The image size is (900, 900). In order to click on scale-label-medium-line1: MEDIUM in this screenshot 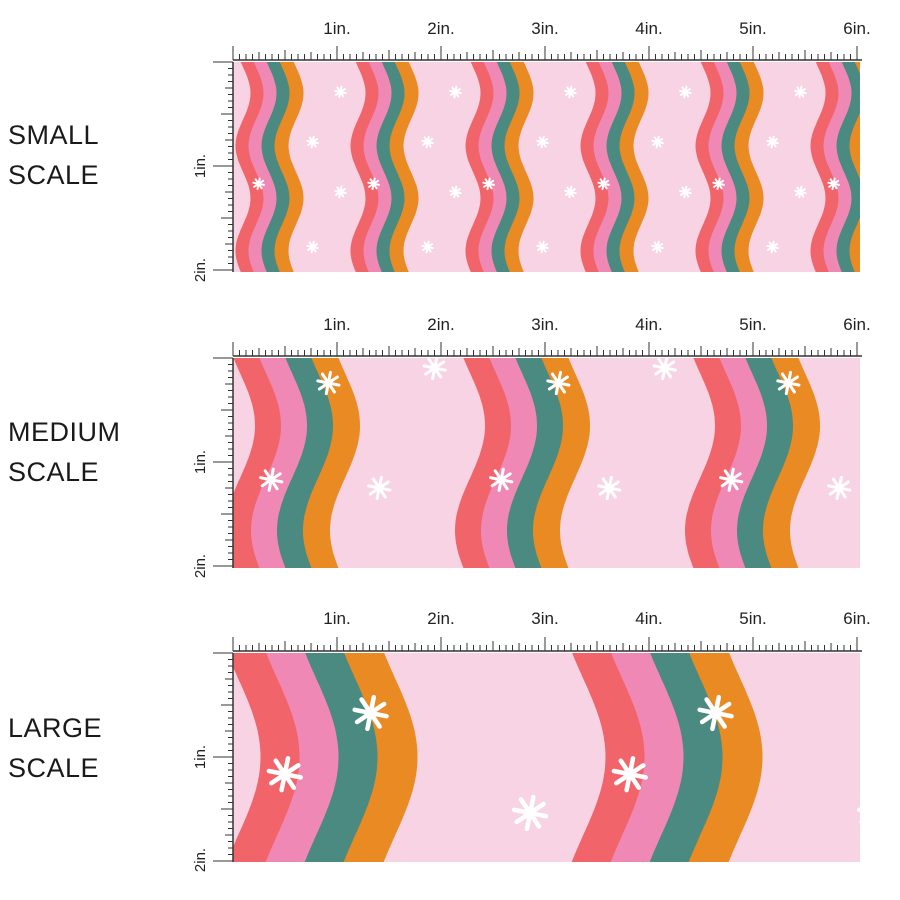, I will do `click(64, 432)`.